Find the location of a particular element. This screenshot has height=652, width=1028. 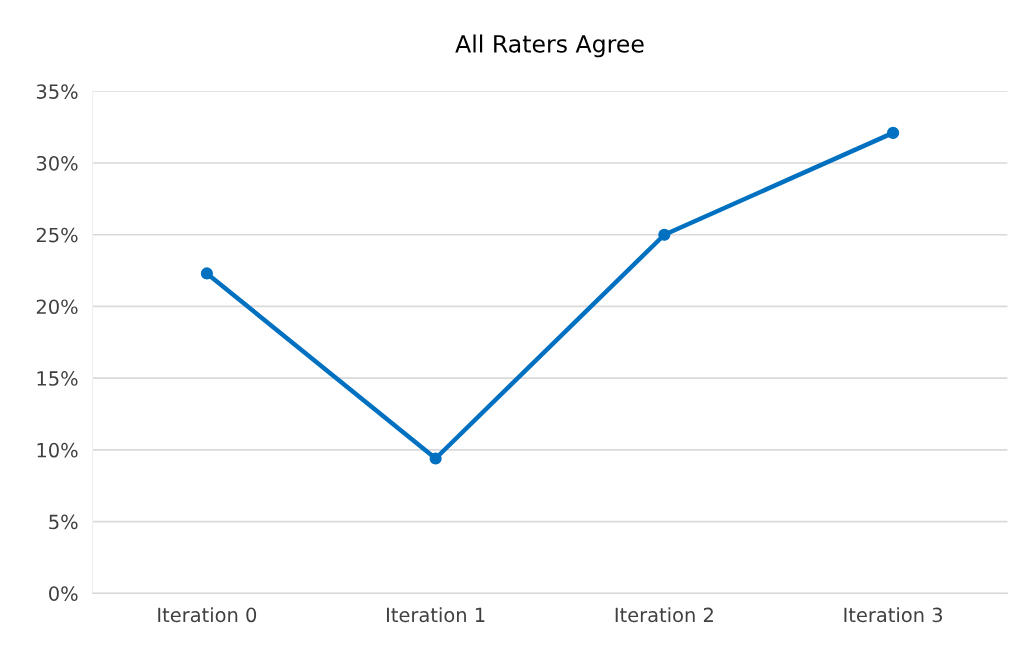

y-tick-label: 10% is located at coordinates (57, 450).